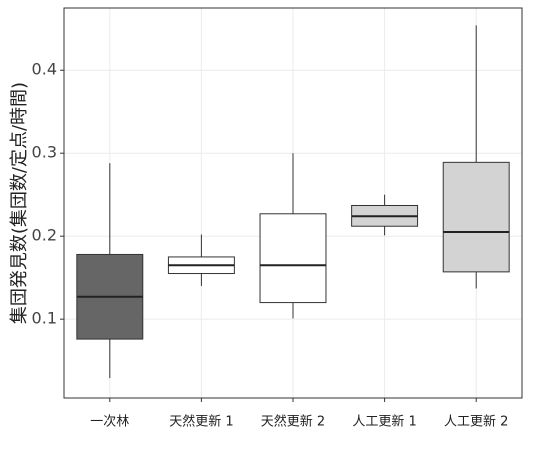  Describe the element at coordinates (19, 203) in the screenshot. I see `y-axis-label: 集団発見数(集団数/定点/時間)` at that location.